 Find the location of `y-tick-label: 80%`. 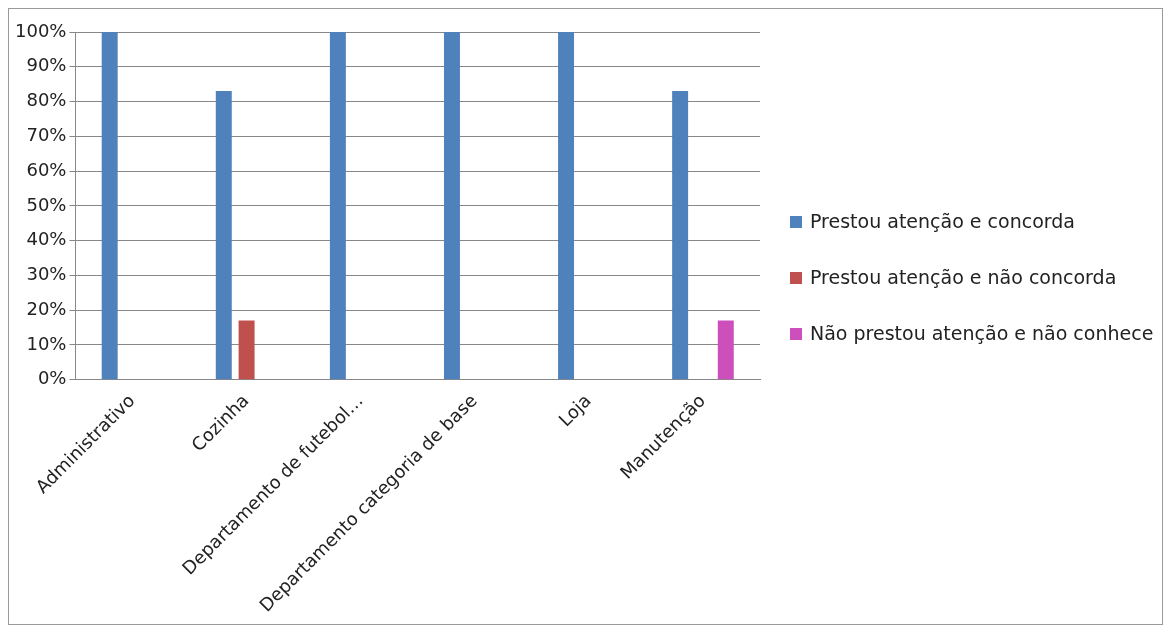

y-tick-label: 80% is located at coordinates (46, 100).